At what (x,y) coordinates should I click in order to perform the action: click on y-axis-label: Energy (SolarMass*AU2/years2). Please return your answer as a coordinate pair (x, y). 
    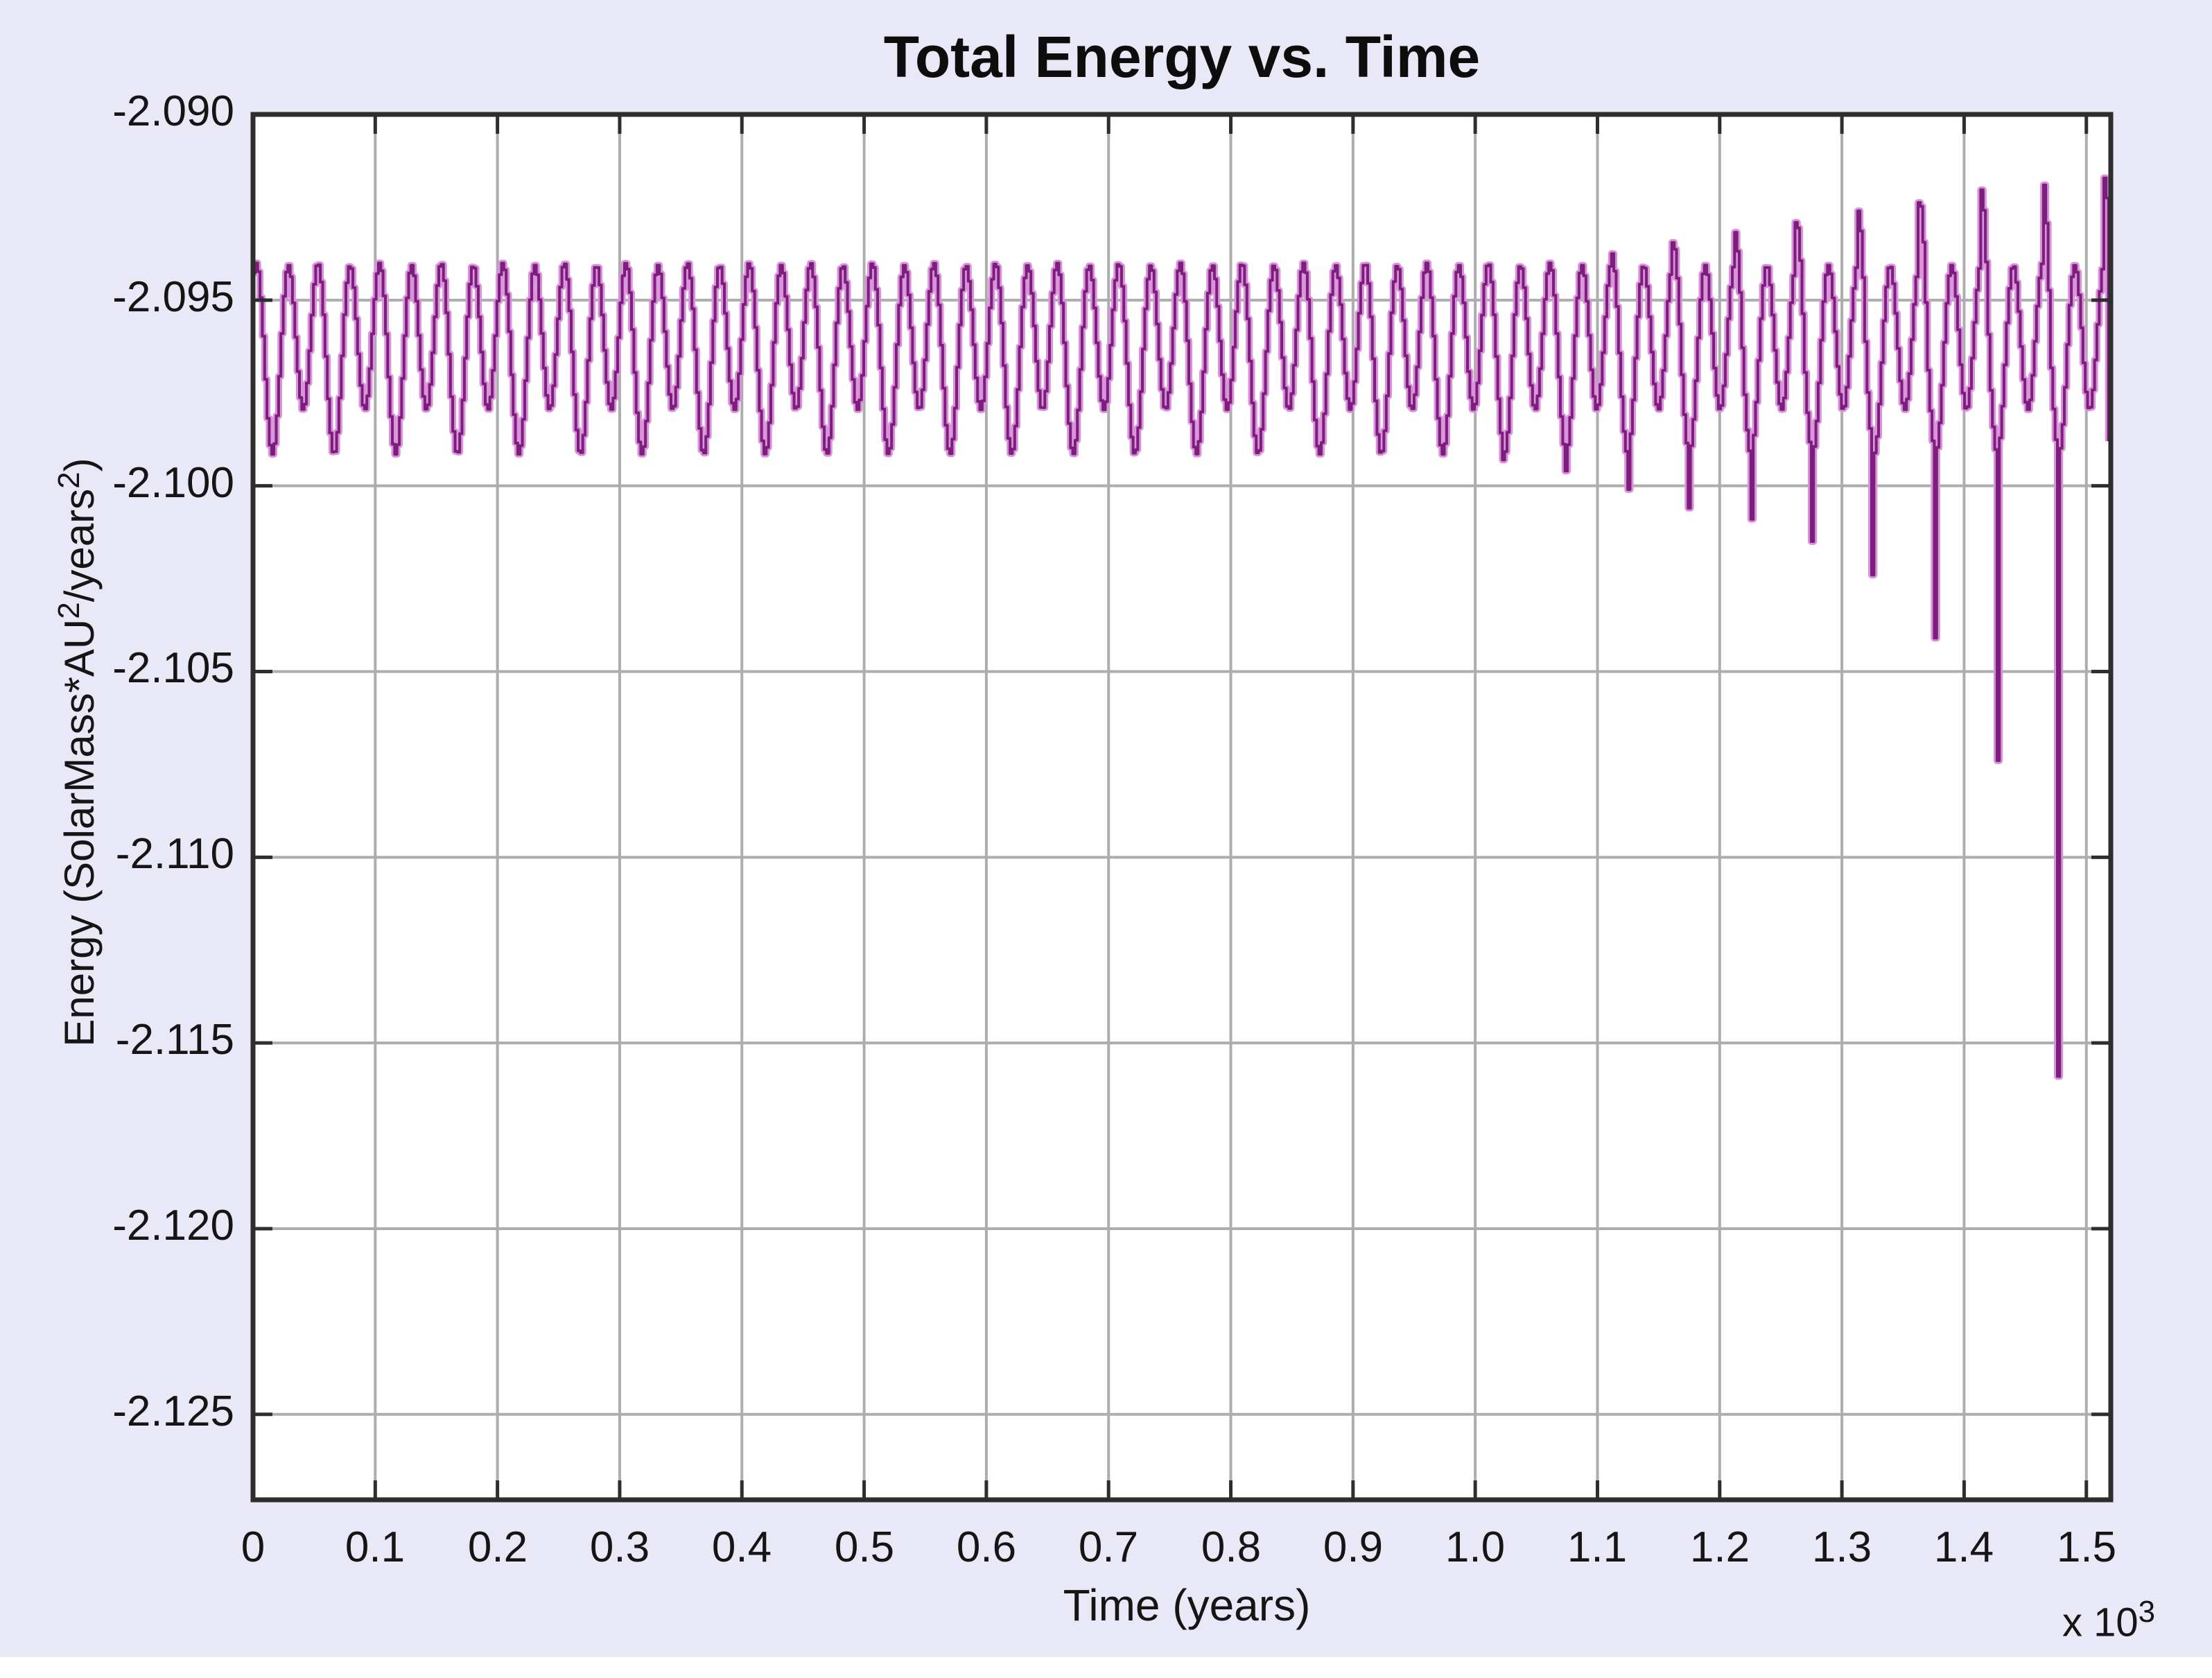
    Looking at the image, I should click on (77, 752).